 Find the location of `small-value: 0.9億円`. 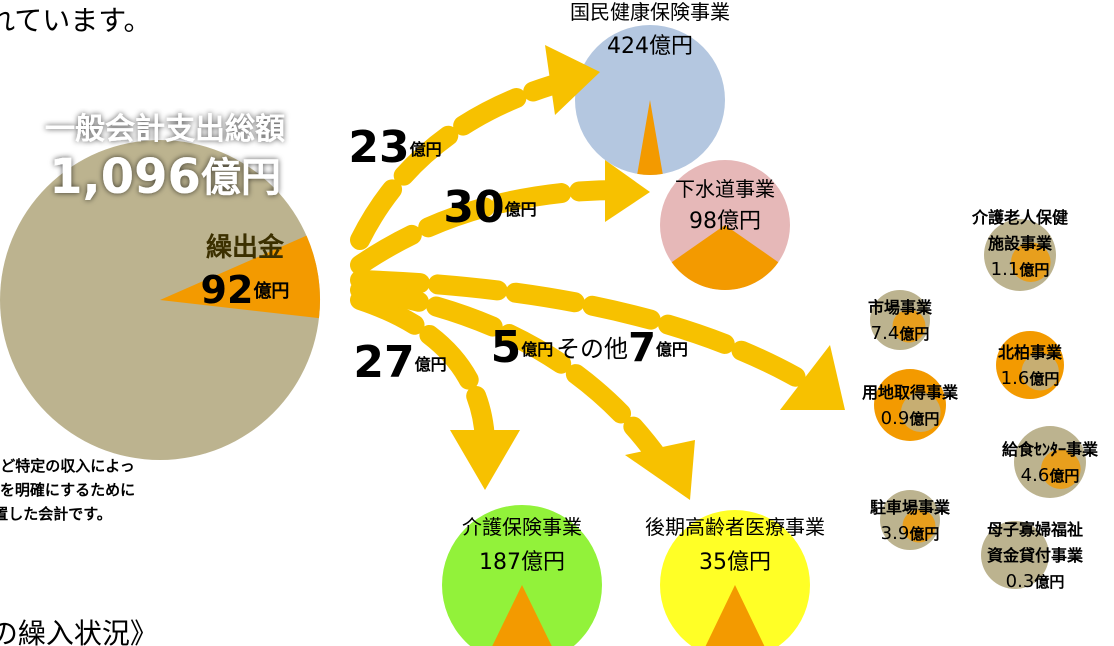

small-value: 0.9億円 is located at coordinates (910, 418).